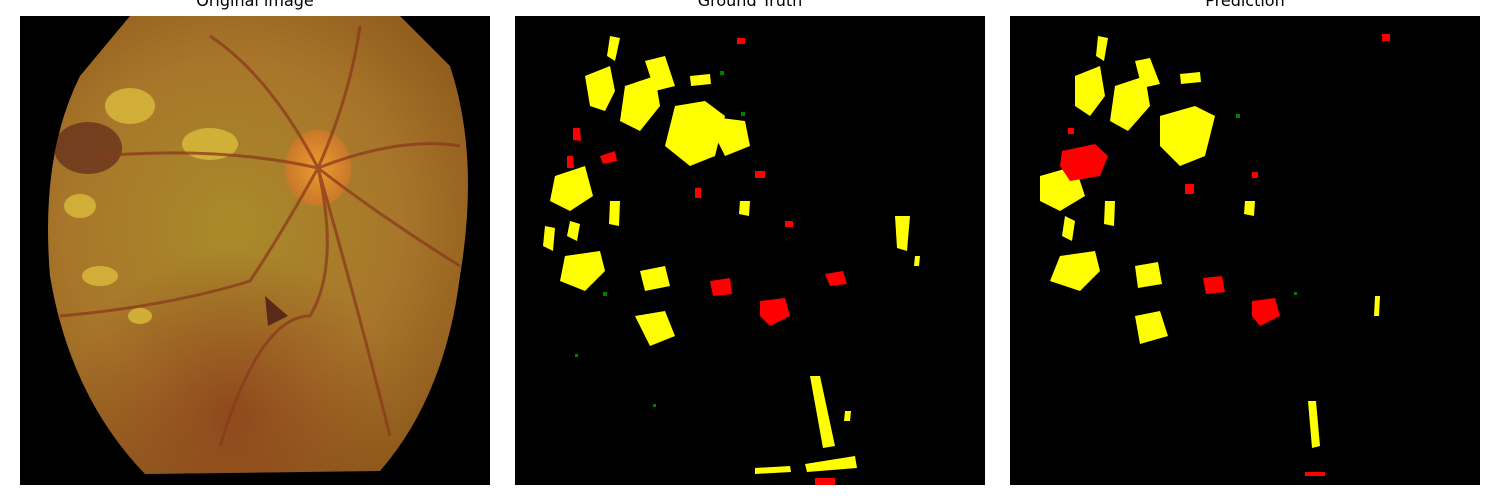 This screenshot has width=1500, height=500. I want to click on ground-truth-title: Ground Truth, so click(750, 5).